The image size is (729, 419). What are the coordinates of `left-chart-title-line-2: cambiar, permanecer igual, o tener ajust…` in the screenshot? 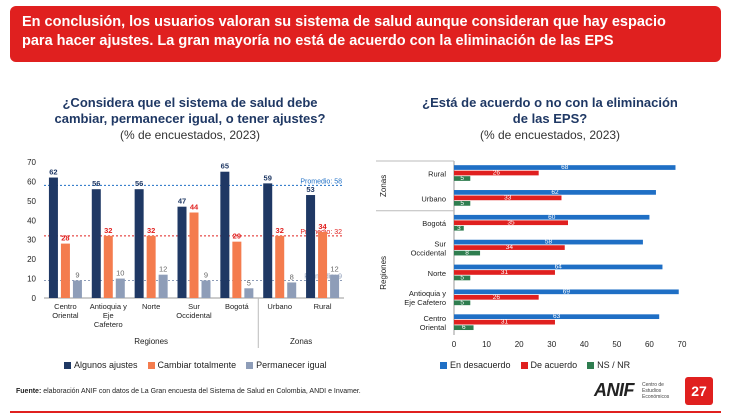 It's located at (190, 118).